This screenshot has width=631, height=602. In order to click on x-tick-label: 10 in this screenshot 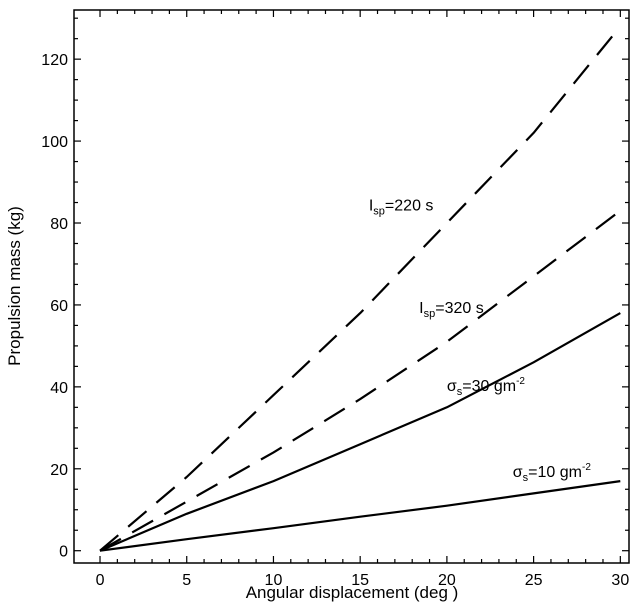, I will do `click(274, 580)`.